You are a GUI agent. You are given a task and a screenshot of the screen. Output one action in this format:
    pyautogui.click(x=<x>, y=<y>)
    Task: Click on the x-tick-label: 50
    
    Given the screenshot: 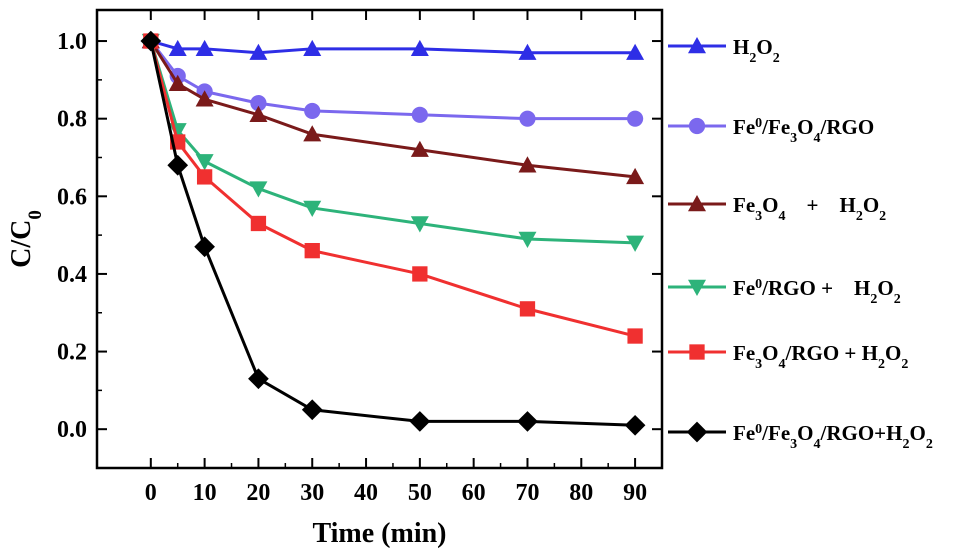 What is the action you would take?
    pyautogui.click(x=420, y=493)
    